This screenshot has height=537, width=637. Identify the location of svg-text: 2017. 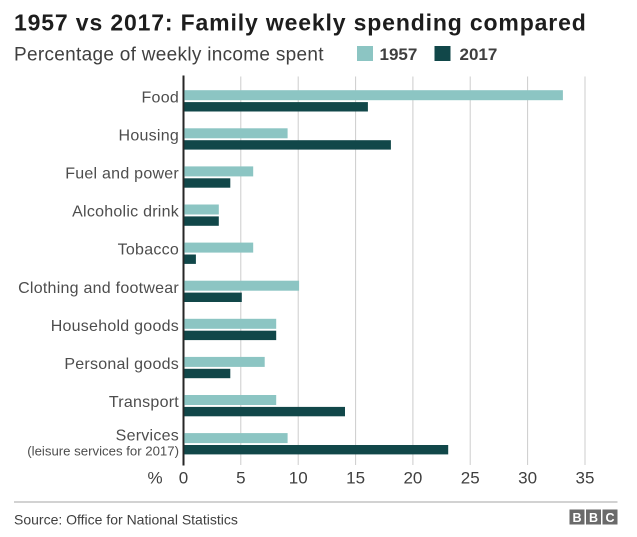
(479, 54).